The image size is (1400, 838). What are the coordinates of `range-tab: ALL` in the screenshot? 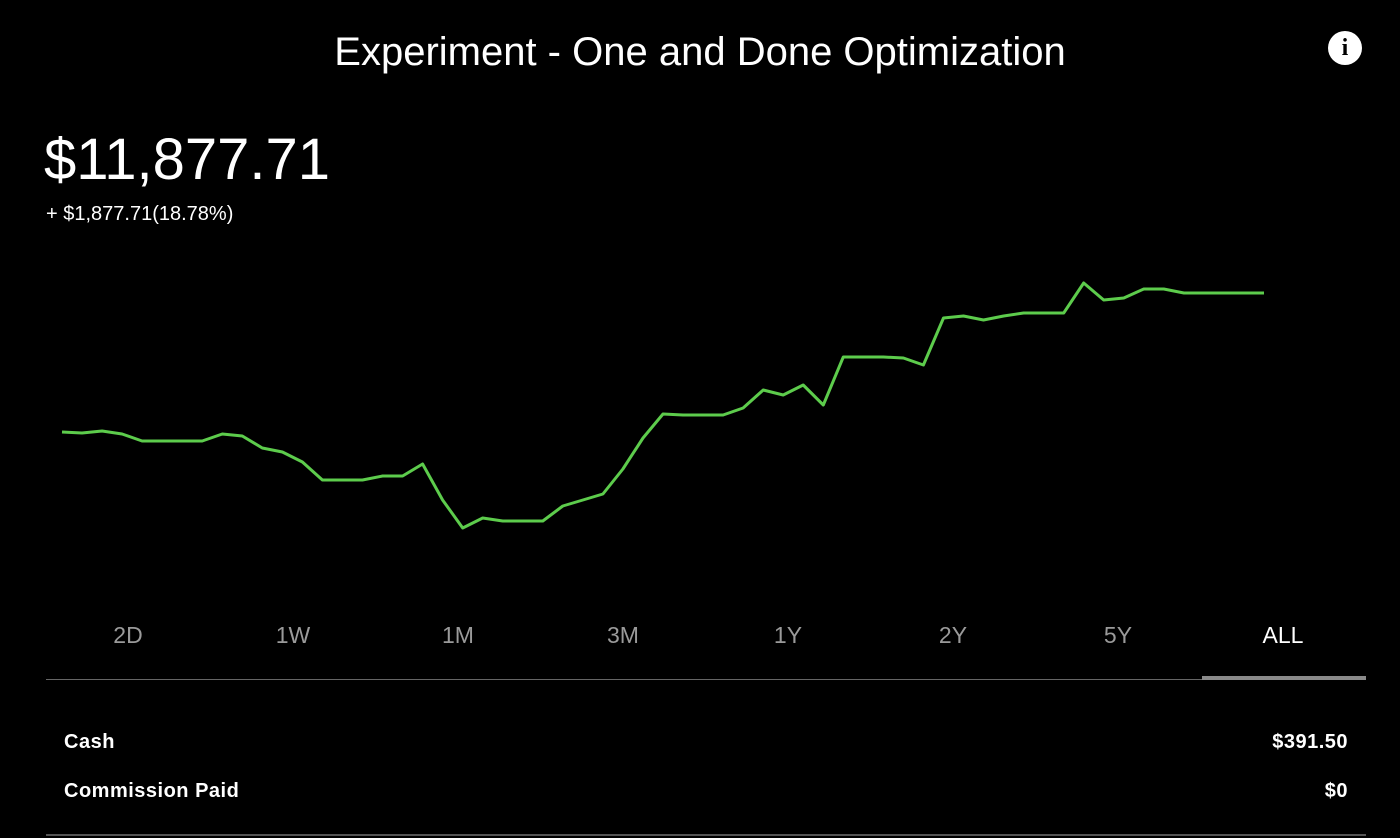 It's located at (1283, 635).